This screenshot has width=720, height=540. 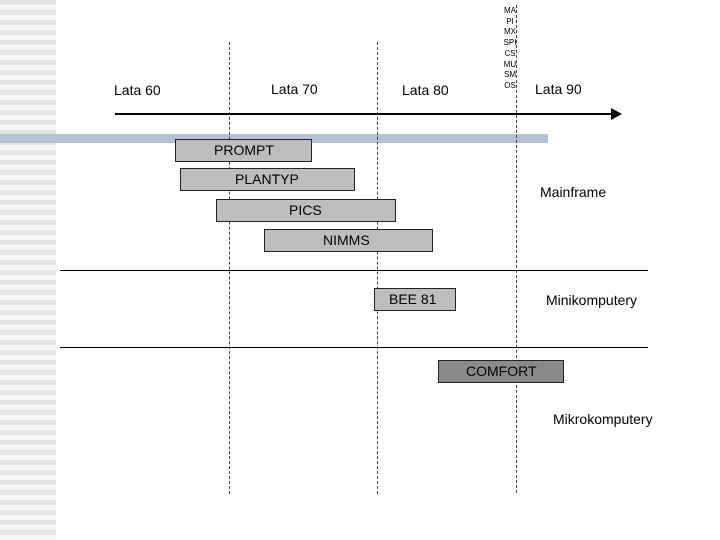 I want to click on system-bar-nimms: NIMMS, so click(x=348, y=240).